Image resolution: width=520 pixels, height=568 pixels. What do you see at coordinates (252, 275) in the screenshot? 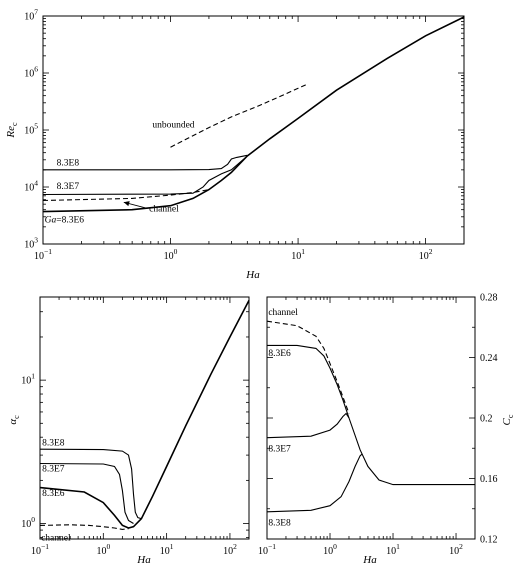
I see `x-axis-label-top: Ha` at bounding box center [252, 275].